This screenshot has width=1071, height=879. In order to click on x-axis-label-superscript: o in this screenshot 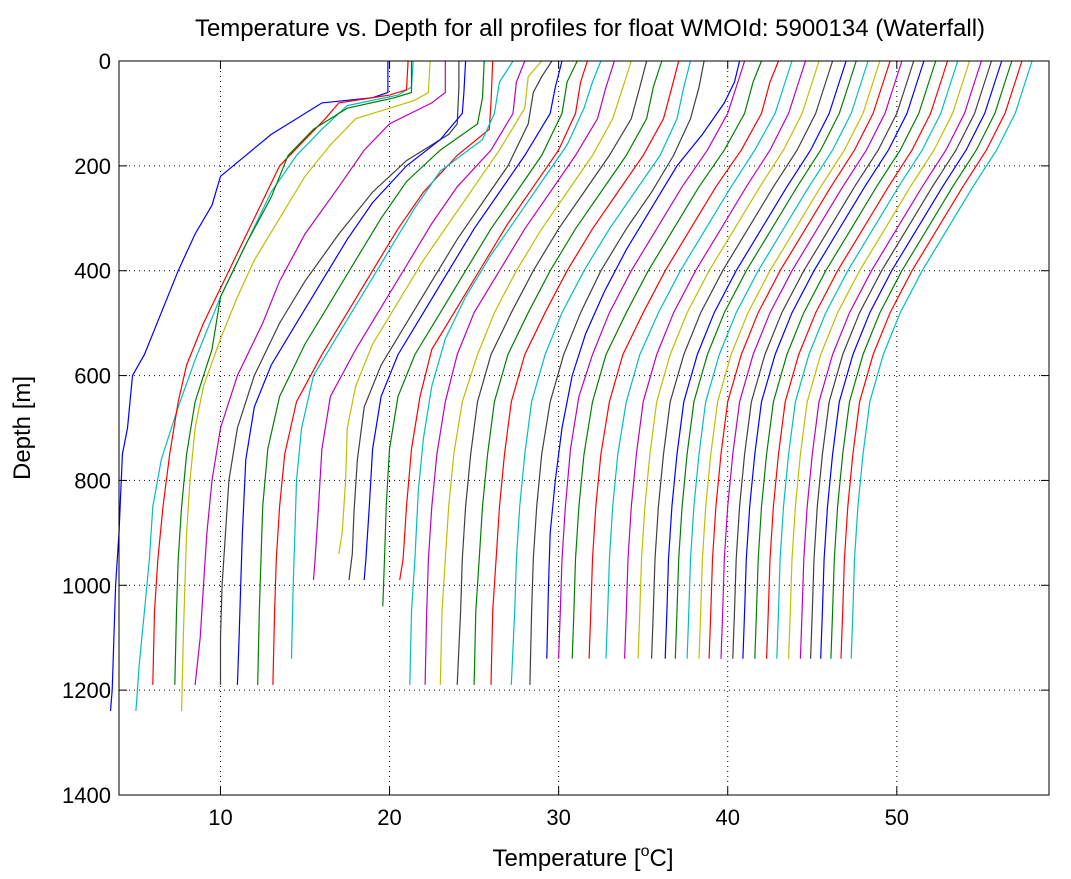, I will do `click(645, 851)`.